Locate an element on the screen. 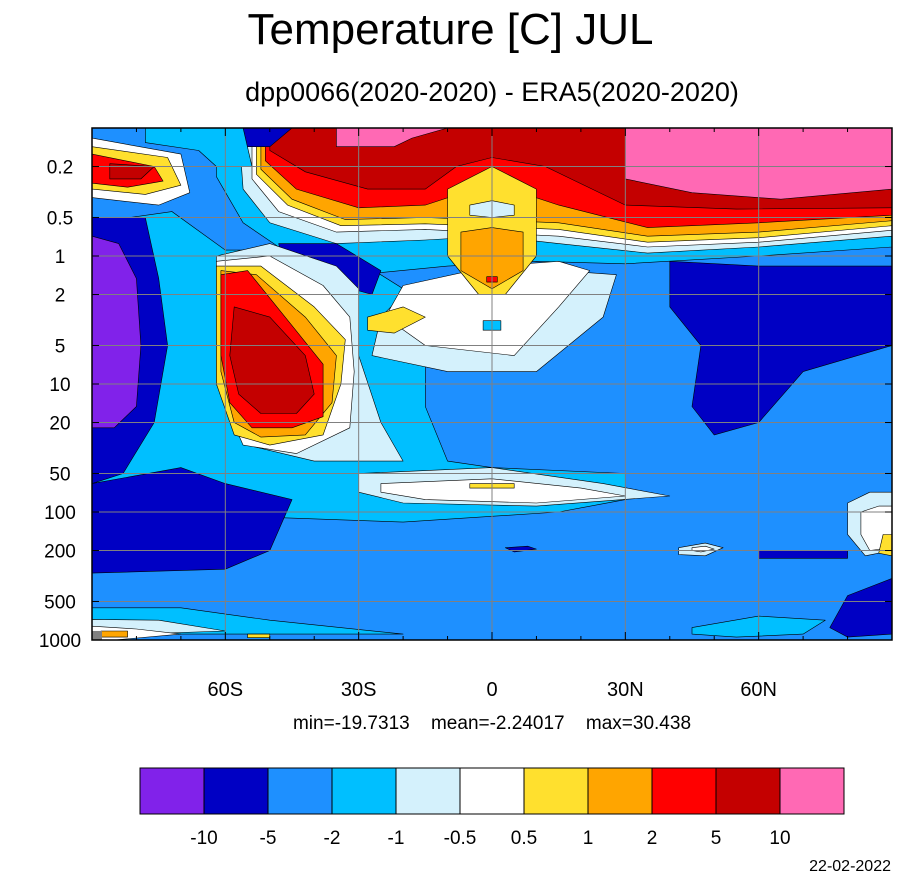 The width and height of the screenshot is (901, 882). colorbar-tick-label: 2 is located at coordinates (652, 838).